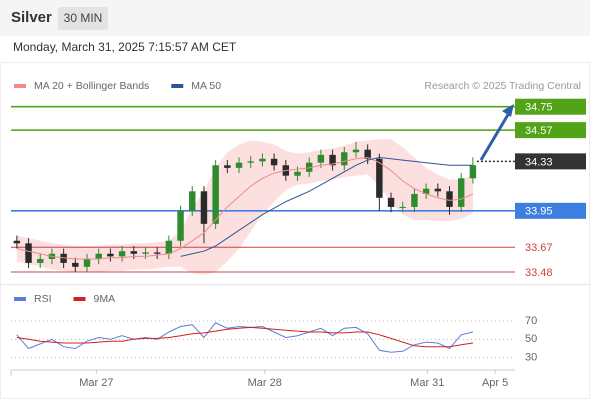 The width and height of the screenshot is (590, 400). I want to click on x-tick-label: Mar 27, so click(96, 383).